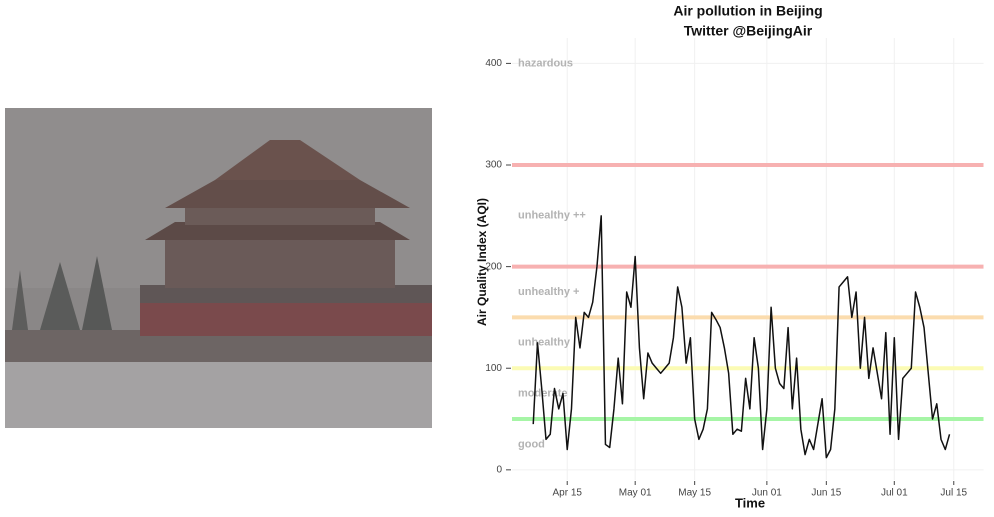 The image size is (994, 517). I want to click on y-tick-label: 100, so click(493, 368).